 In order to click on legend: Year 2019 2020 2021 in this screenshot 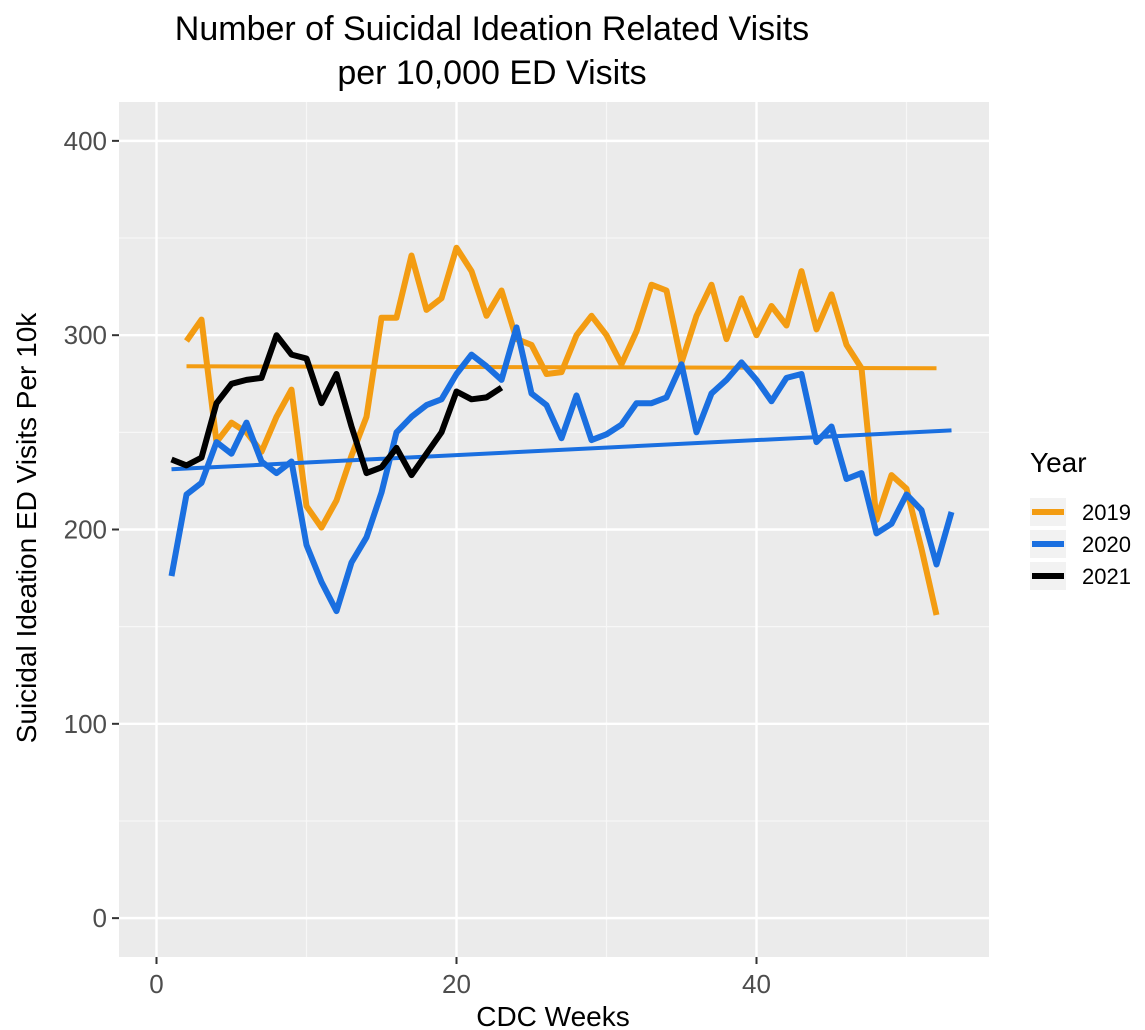, I will do `click(1080, 518)`.